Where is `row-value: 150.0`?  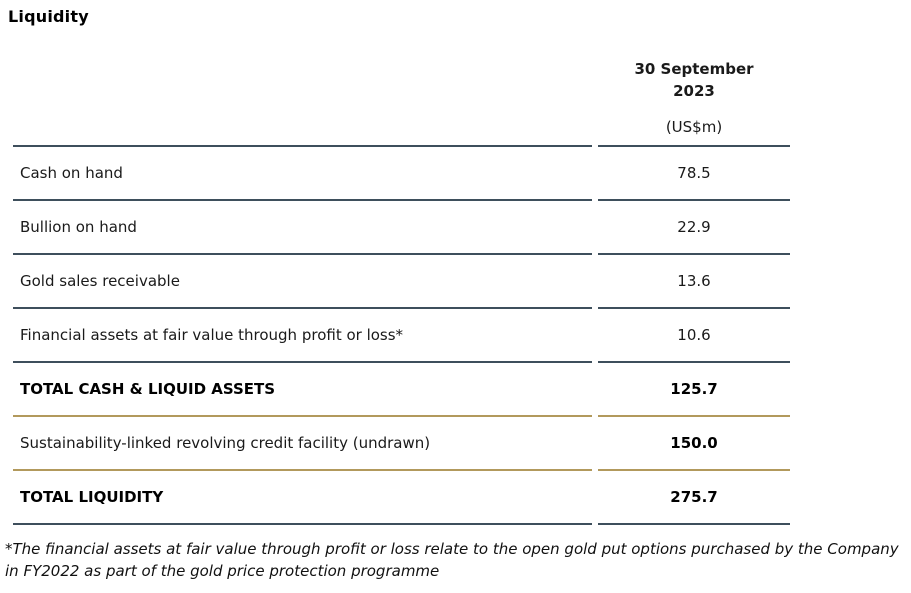 row-value: 150.0 is located at coordinates (694, 443).